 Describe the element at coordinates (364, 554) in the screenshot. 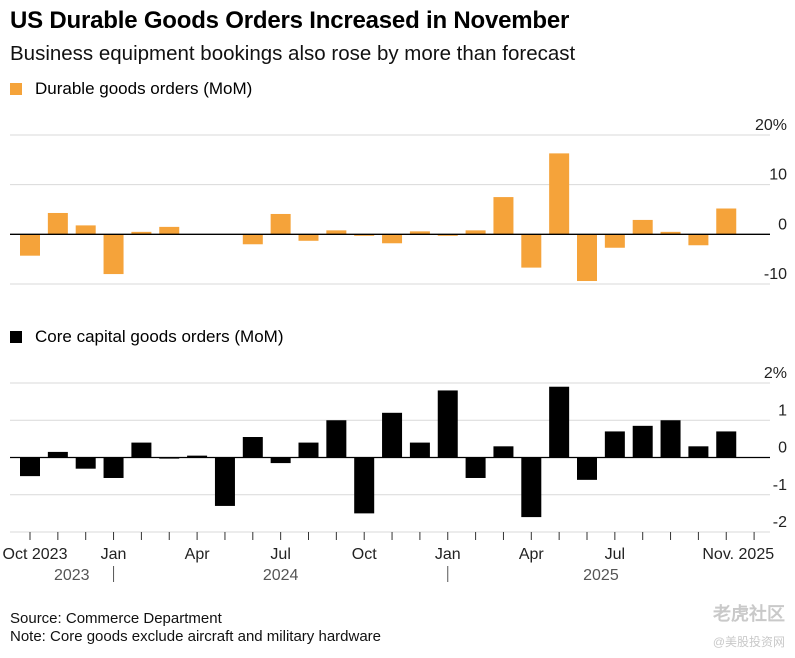

I see `x-month-label: Oct` at that location.